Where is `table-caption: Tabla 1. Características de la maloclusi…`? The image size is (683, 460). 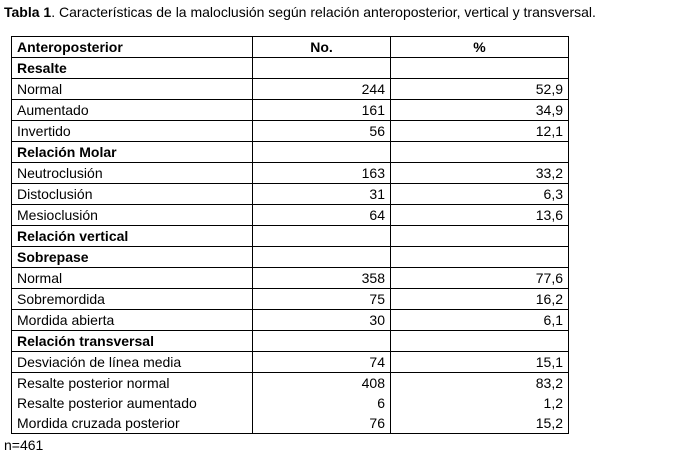
table-caption: Tabla 1. Características de la maloclusi… is located at coordinates (300, 12).